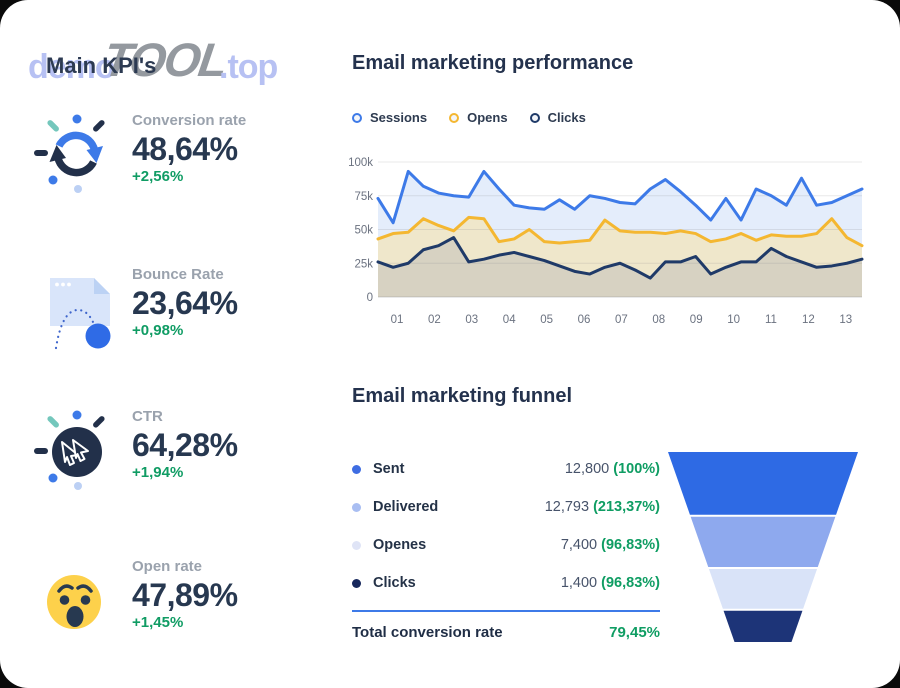  I want to click on funnel-value-pct: (100%), so click(636, 469).